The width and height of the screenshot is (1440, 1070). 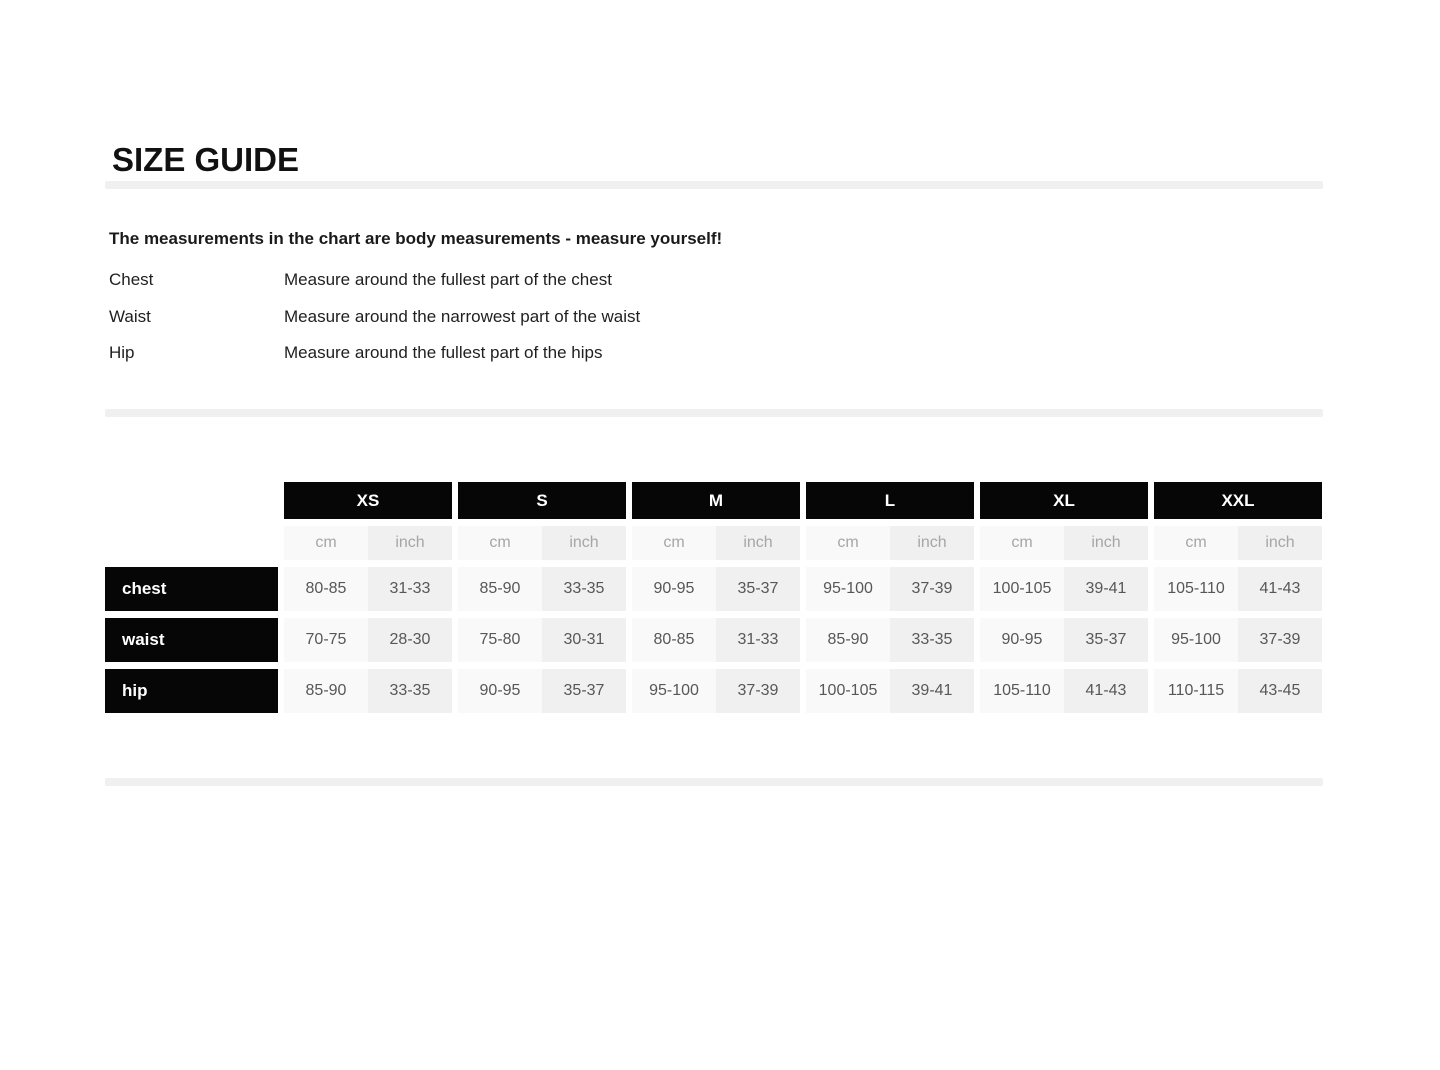 I want to click on value-cell-chest-l-cm: 95-100, so click(x=848, y=589).